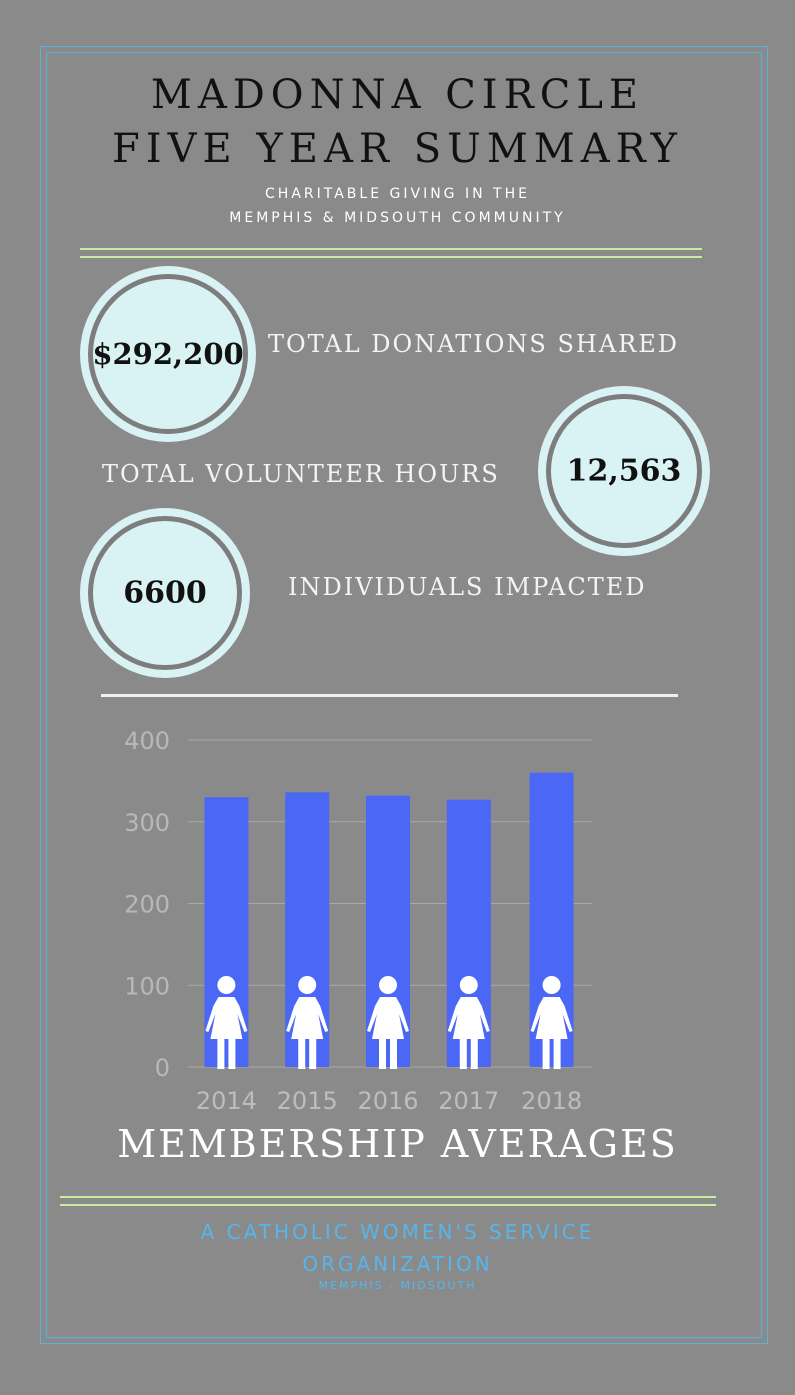 The image size is (795, 1395). I want to click on y-tick-label: 0, so click(162, 1068).